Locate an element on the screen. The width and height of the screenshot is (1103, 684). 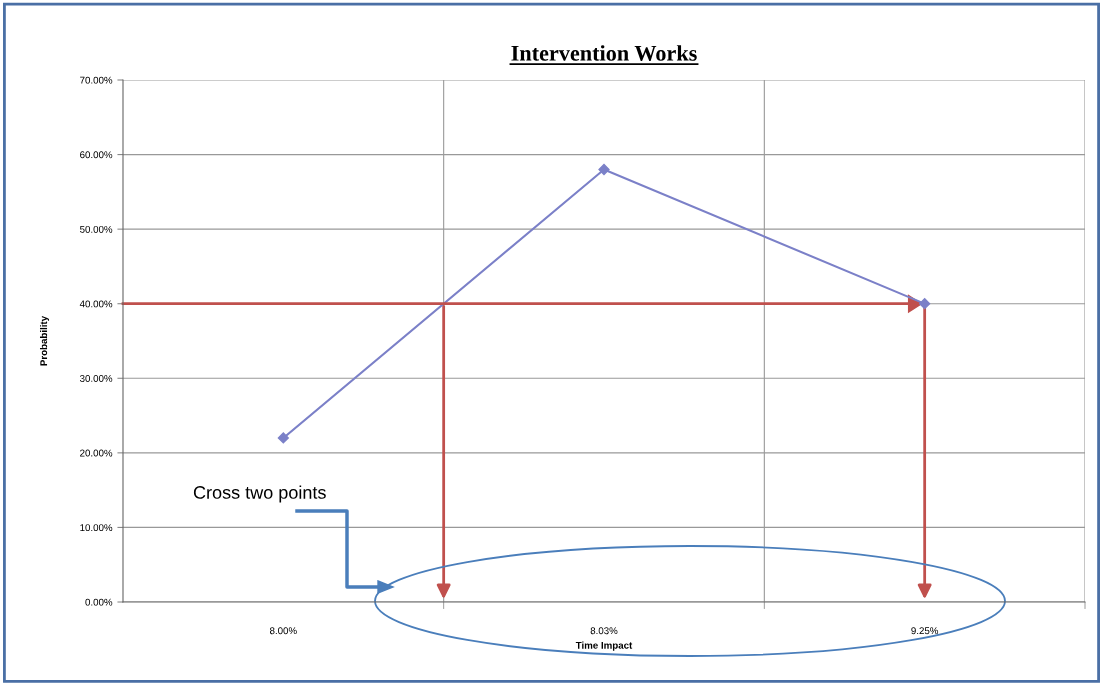
x-tick-label: 8.00% is located at coordinates (283, 631).